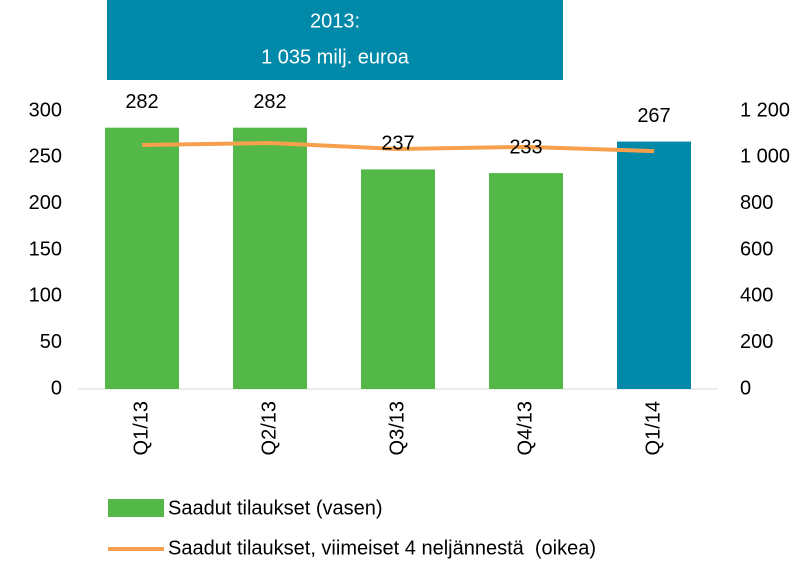  What do you see at coordinates (397, 144) in the screenshot?
I see `data-label: 237` at bounding box center [397, 144].